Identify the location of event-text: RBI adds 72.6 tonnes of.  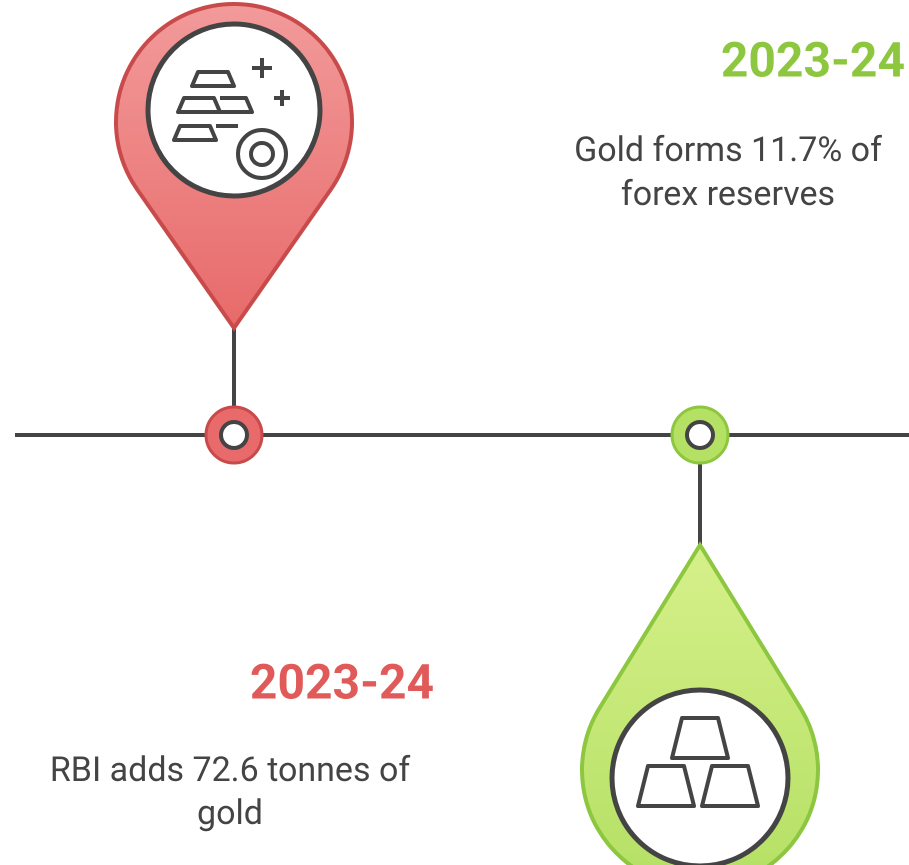
(230, 770).